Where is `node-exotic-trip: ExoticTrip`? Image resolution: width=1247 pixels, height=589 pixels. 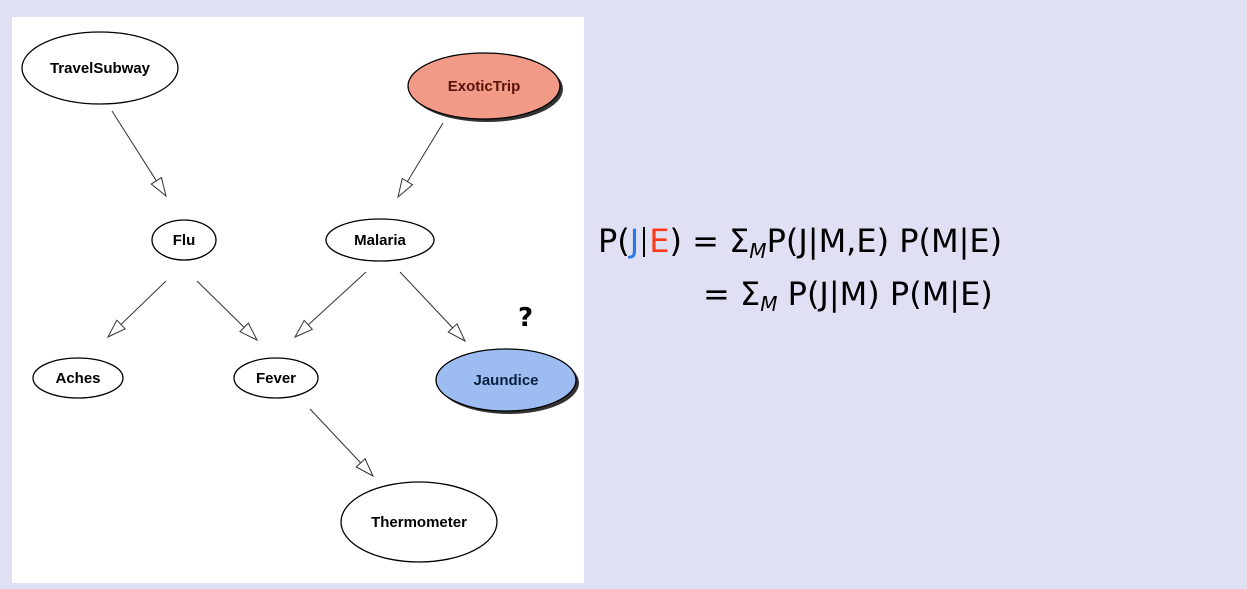
node-exotic-trip: ExoticTrip is located at coordinates (485, 87).